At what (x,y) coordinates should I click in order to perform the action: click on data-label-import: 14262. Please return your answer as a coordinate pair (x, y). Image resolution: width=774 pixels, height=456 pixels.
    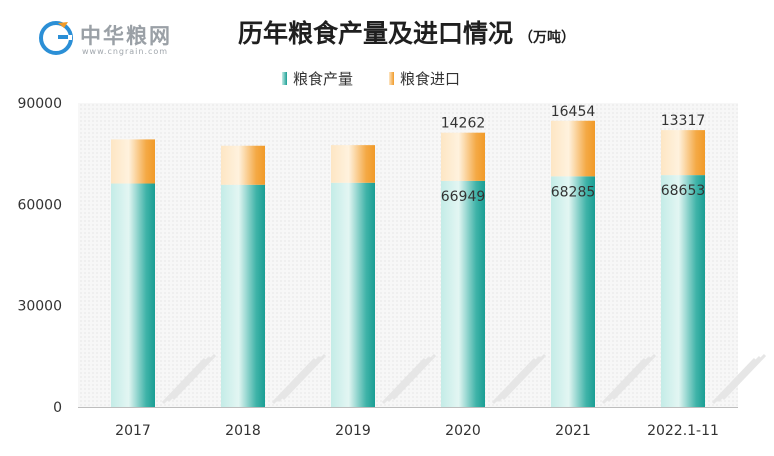
    Looking at the image, I should click on (463, 124).